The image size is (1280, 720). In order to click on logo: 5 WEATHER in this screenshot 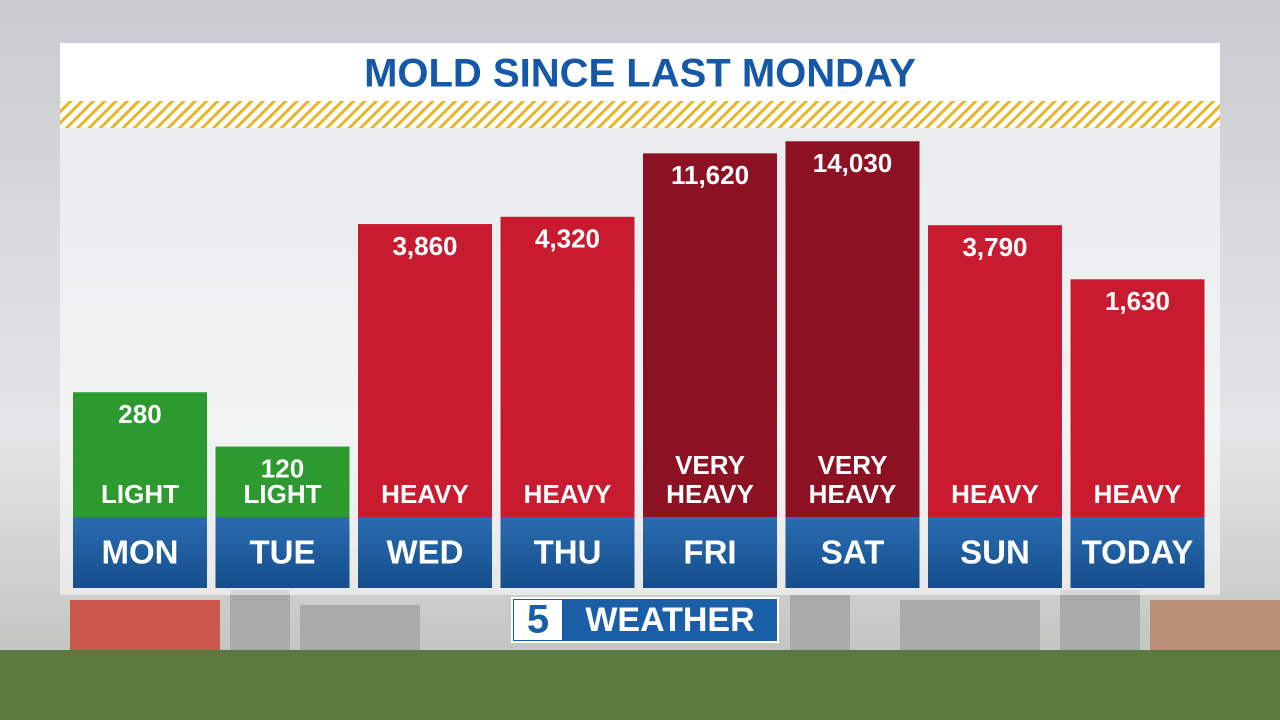, I will do `click(645, 620)`.